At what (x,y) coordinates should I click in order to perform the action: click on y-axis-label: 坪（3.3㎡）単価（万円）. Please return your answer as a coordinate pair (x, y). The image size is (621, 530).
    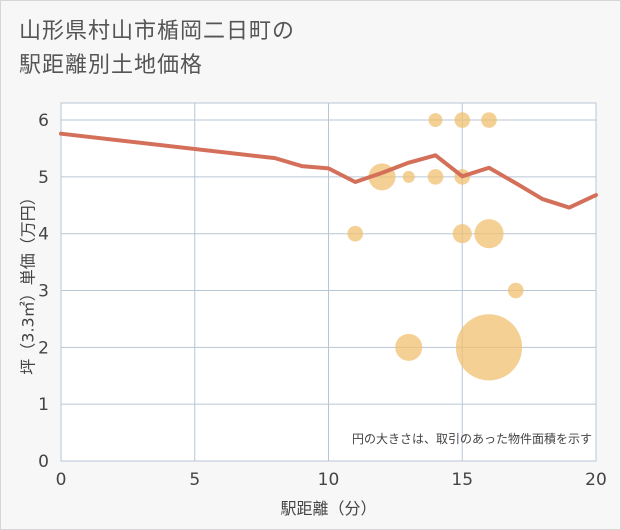
    Looking at the image, I should click on (28, 281).